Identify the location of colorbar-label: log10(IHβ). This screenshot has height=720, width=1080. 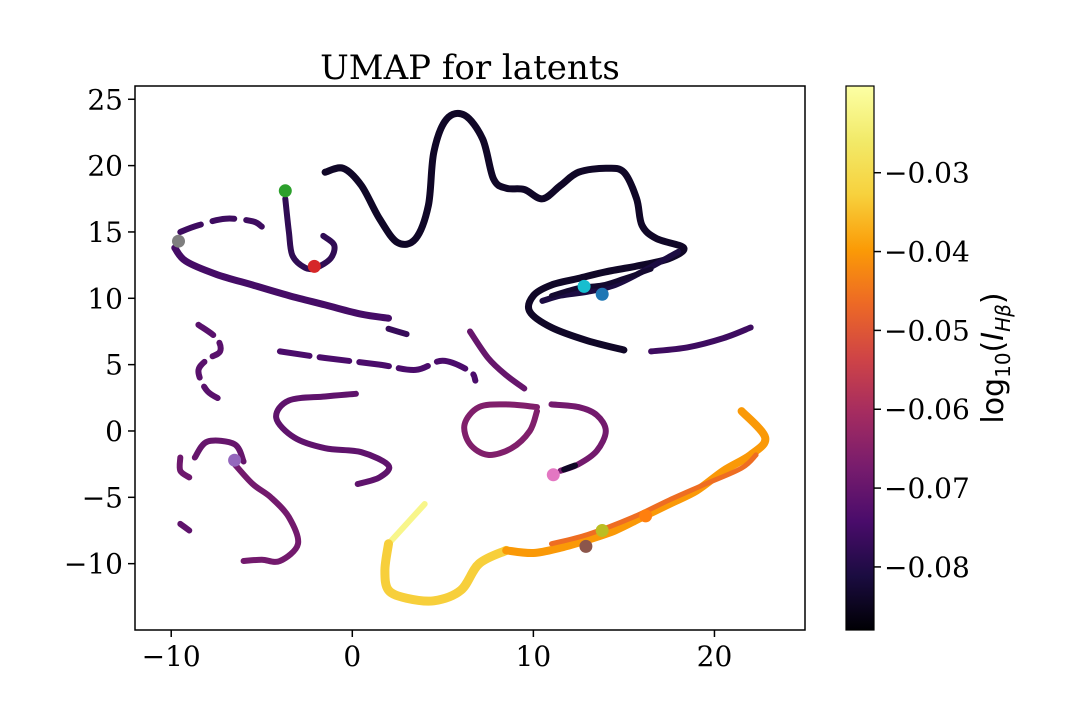
(995, 357).